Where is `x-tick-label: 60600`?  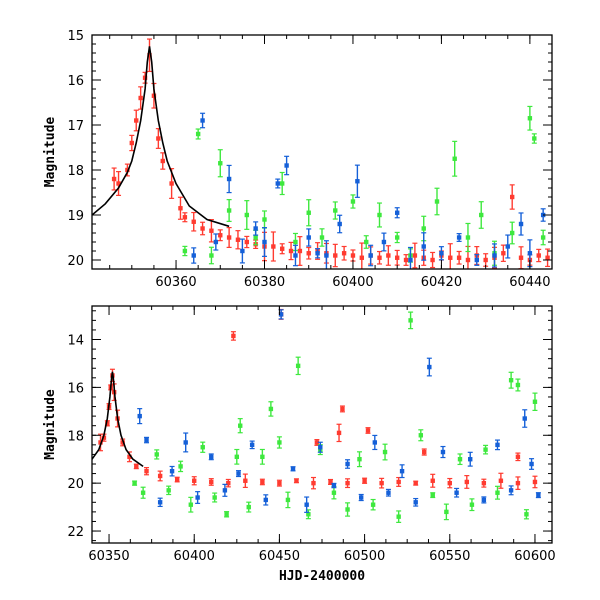
x-tick-label: 60600 is located at coordinates (534, 556).